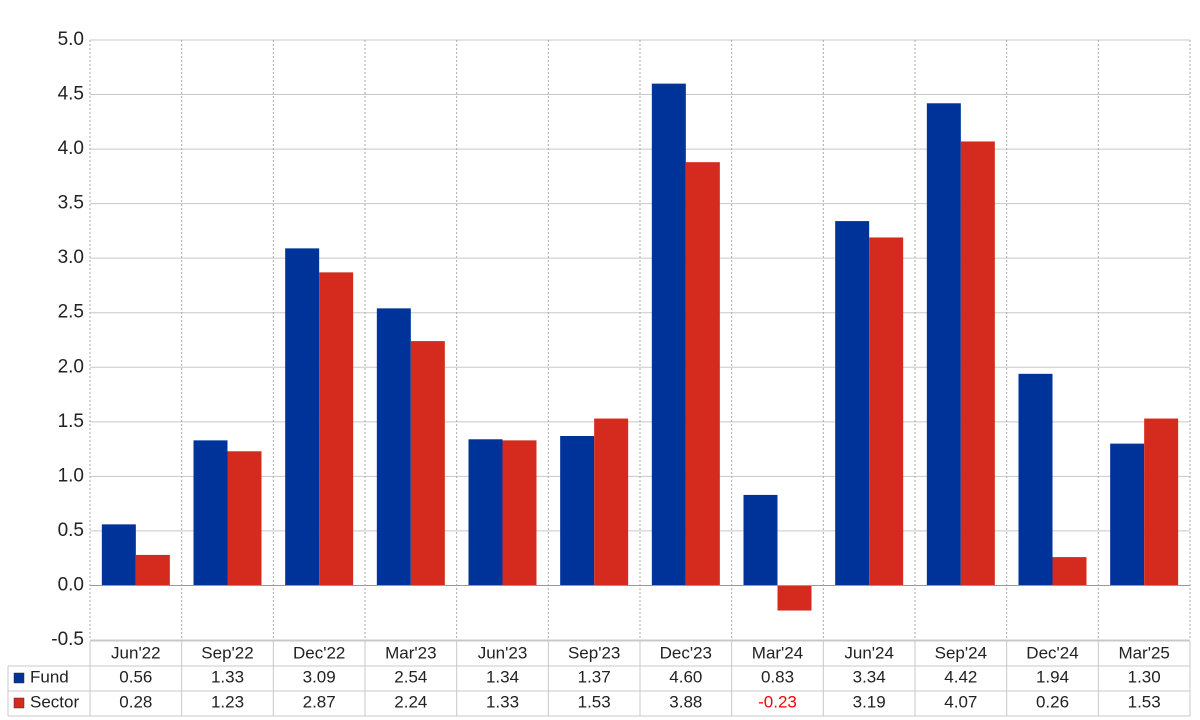 This screenshot has width=1200, height=720. I want to click on table-value: 1.30, so click(1144, 676).